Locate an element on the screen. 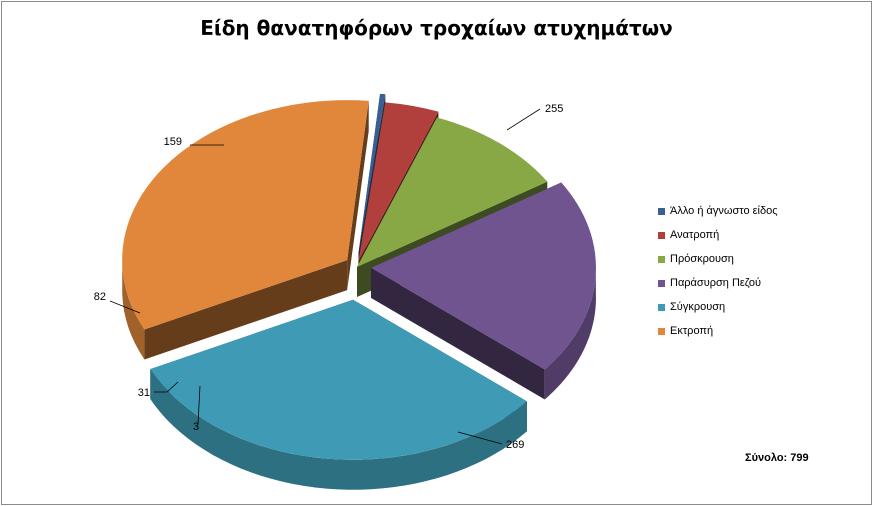 This screenshot has height=506, width=873. legend-label: Εκτροπή is located at coordinates (692, 331).